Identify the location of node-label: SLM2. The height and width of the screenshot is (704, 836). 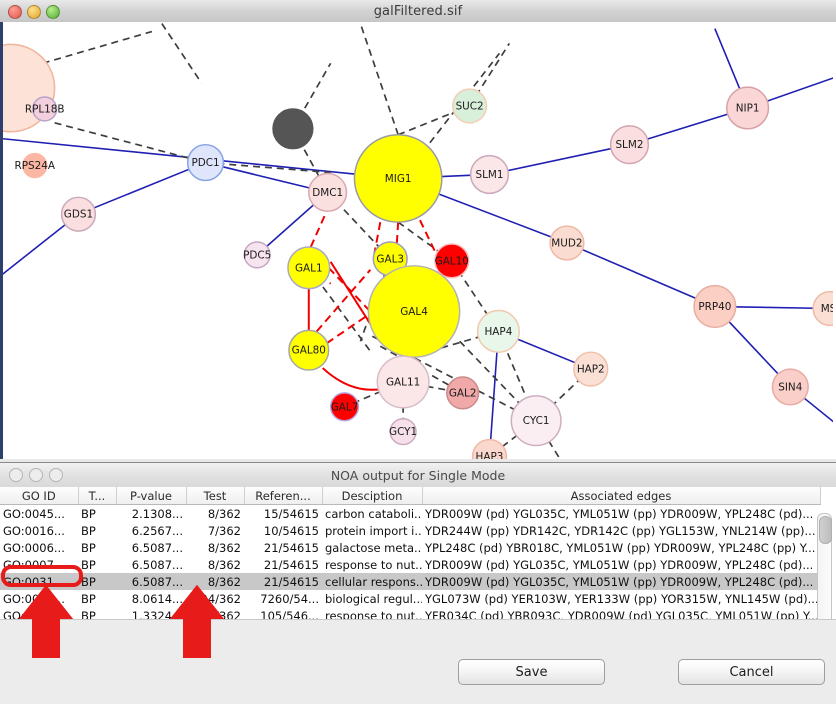
(629, 145).